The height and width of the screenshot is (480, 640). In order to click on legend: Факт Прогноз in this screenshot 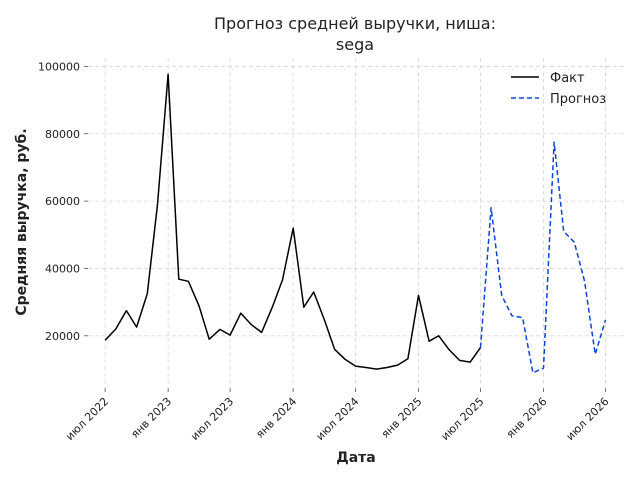, I will do `click(558, 89)`.